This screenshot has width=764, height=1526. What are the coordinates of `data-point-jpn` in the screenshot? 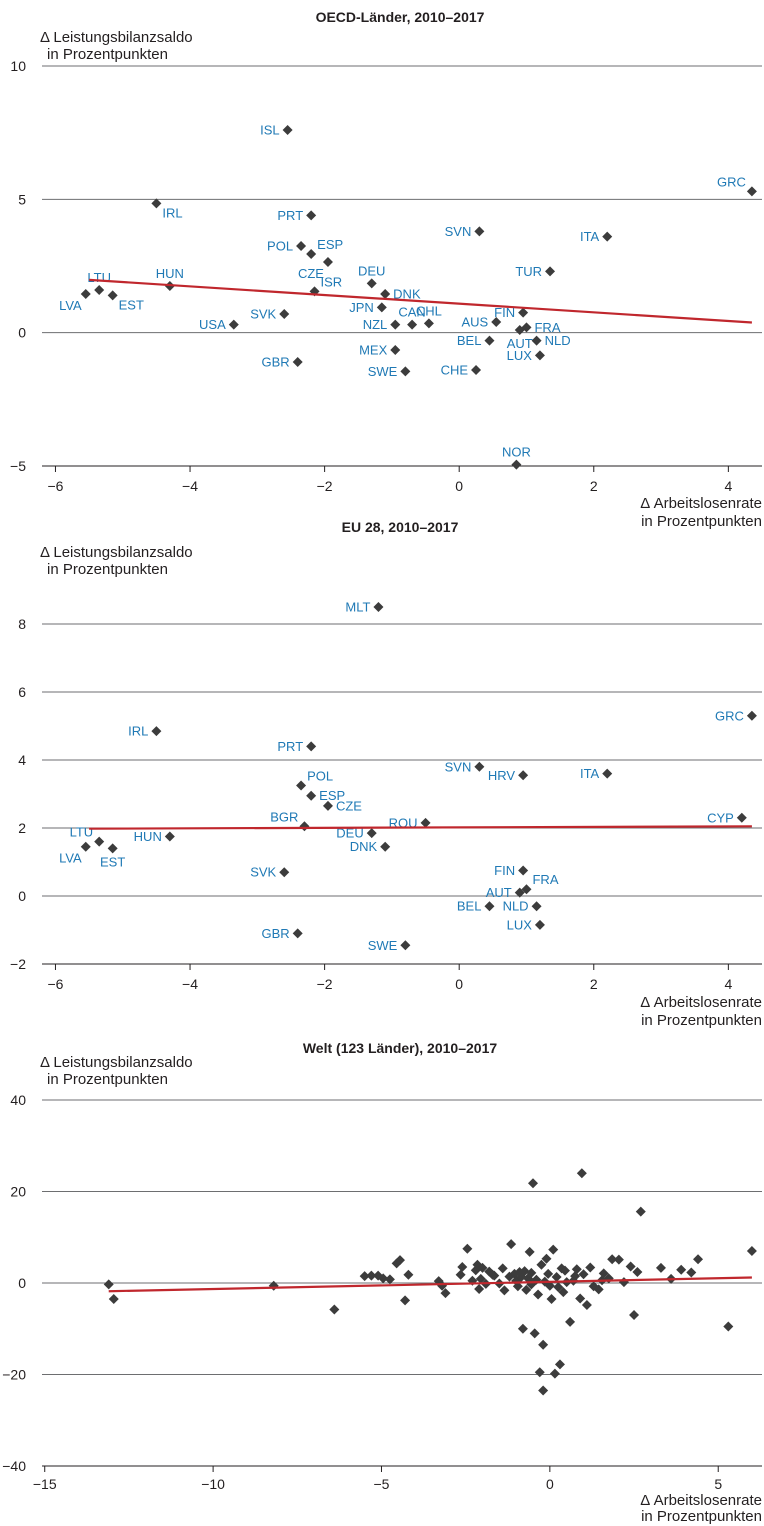 It's located at (381, 307).